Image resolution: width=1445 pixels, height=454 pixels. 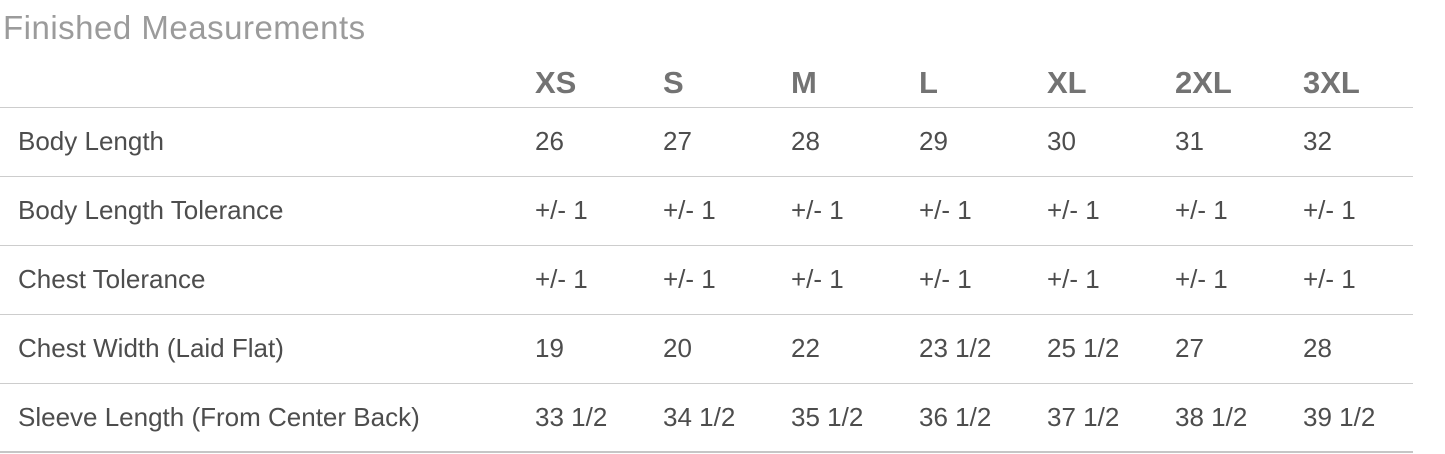 I want to click on row-label: Body Length Tolerance, so click(x=267, y=211).